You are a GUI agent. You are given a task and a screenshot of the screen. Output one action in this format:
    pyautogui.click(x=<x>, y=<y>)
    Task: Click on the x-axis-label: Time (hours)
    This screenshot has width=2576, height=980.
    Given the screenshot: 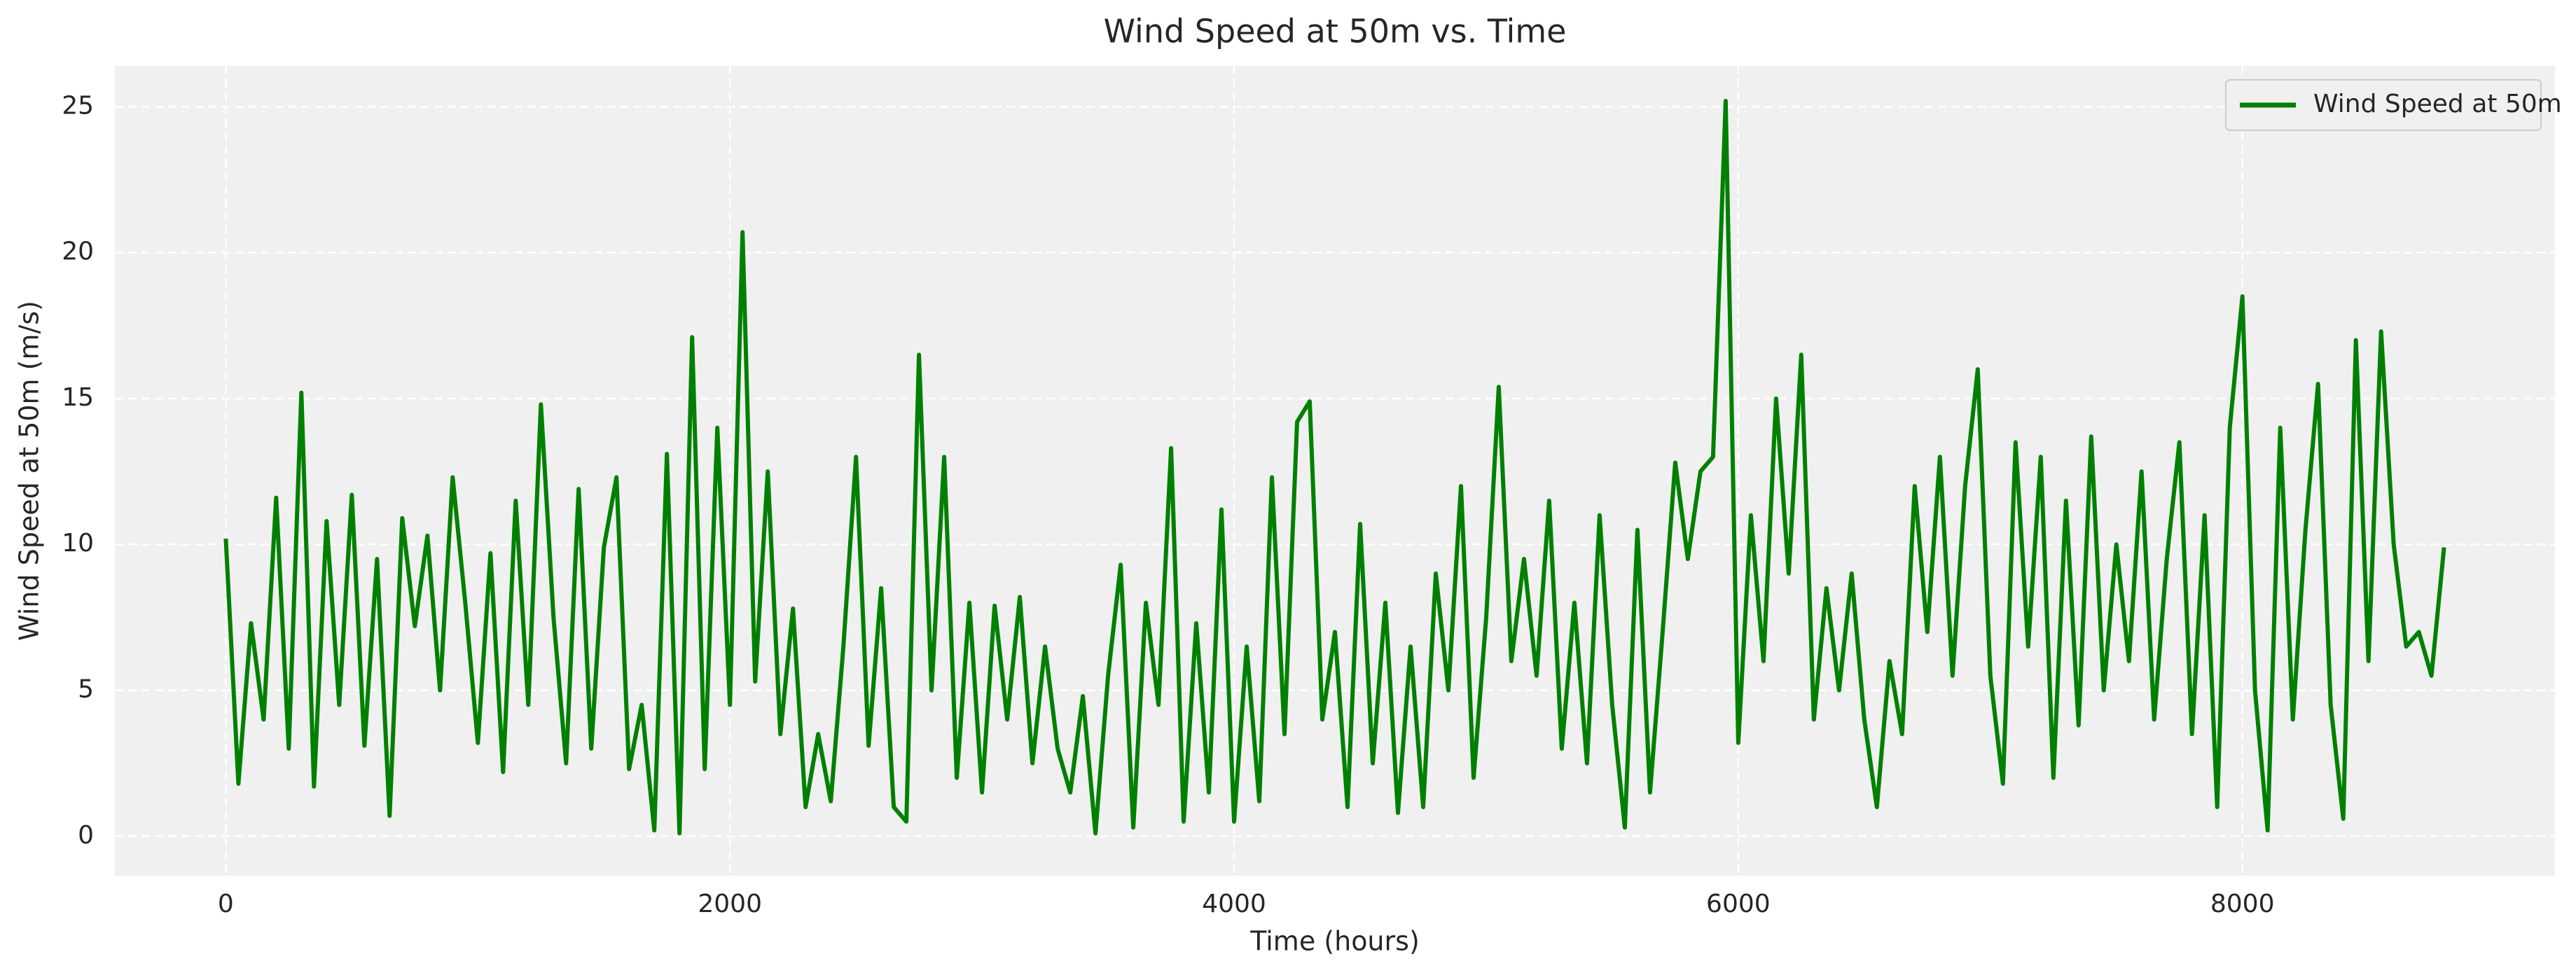 What is the action you would take?
    pyautogui.click(x=1334, y=941)
    